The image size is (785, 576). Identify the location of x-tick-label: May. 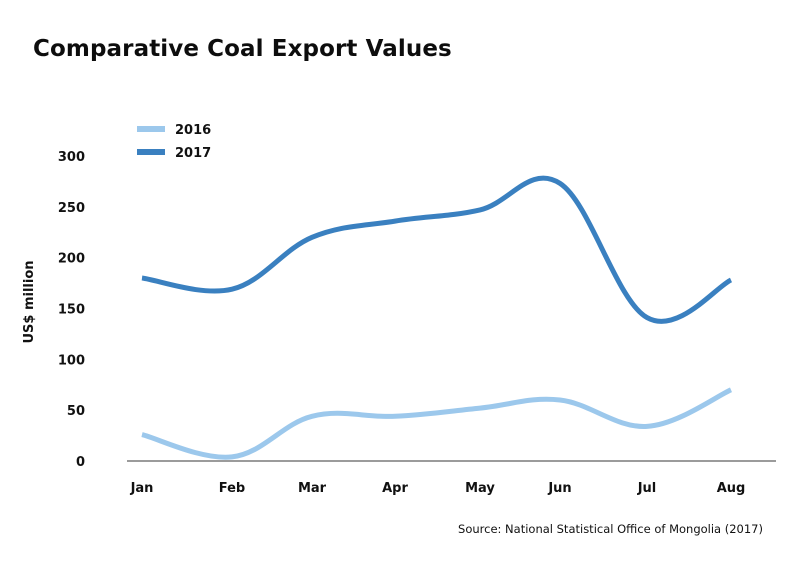
(480, 488).